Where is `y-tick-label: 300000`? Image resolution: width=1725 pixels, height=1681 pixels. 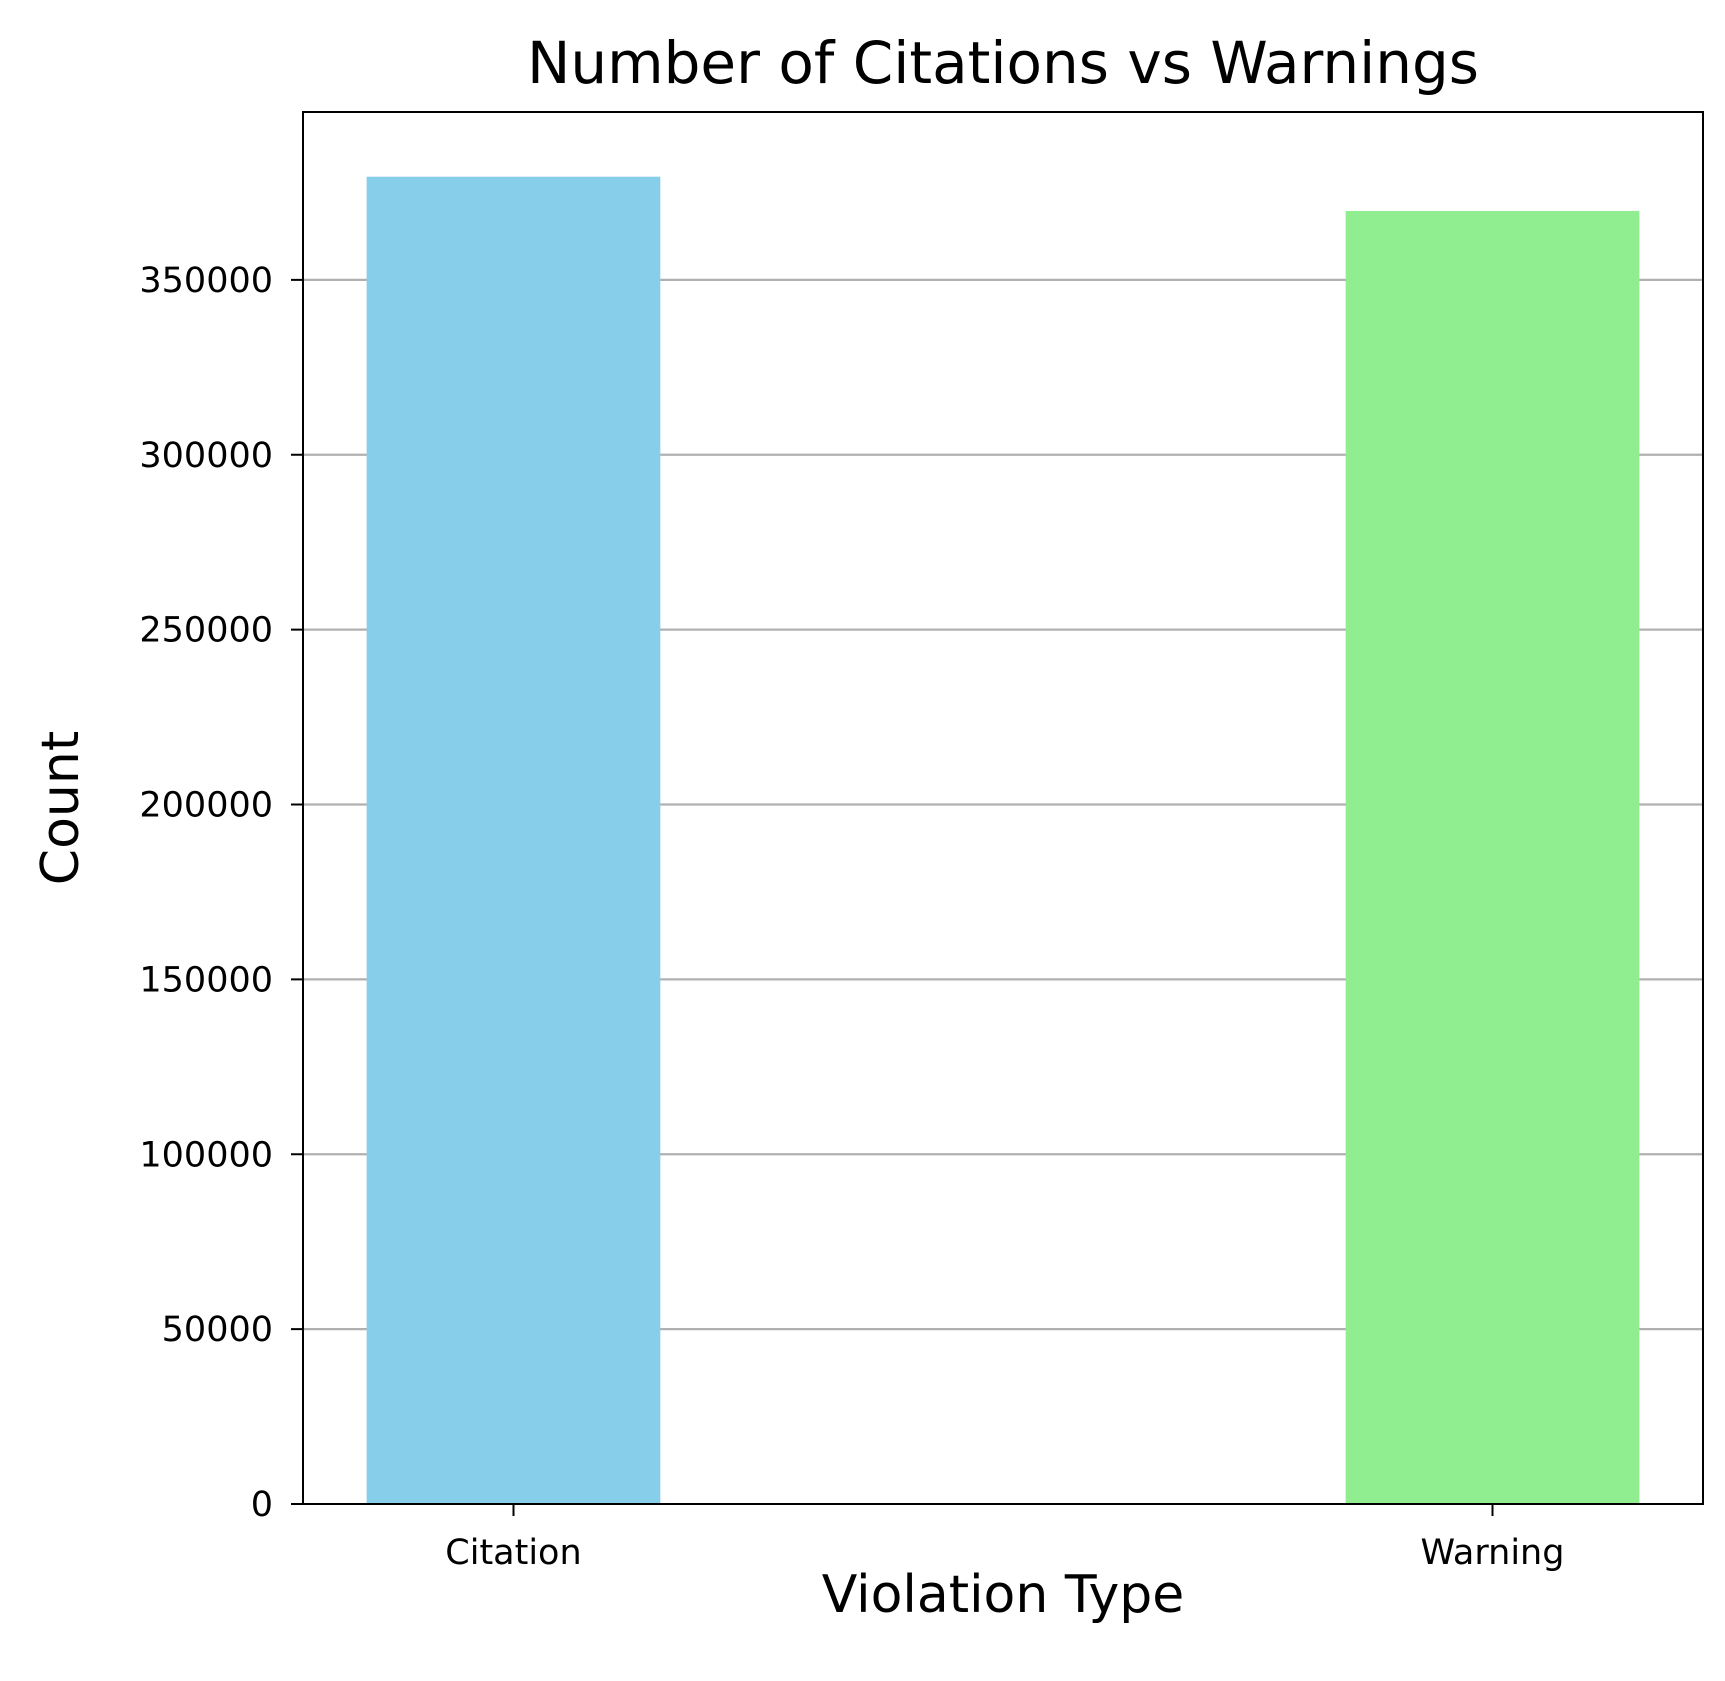 y-tick-label: 300000 is located at coordinates (206, 456).